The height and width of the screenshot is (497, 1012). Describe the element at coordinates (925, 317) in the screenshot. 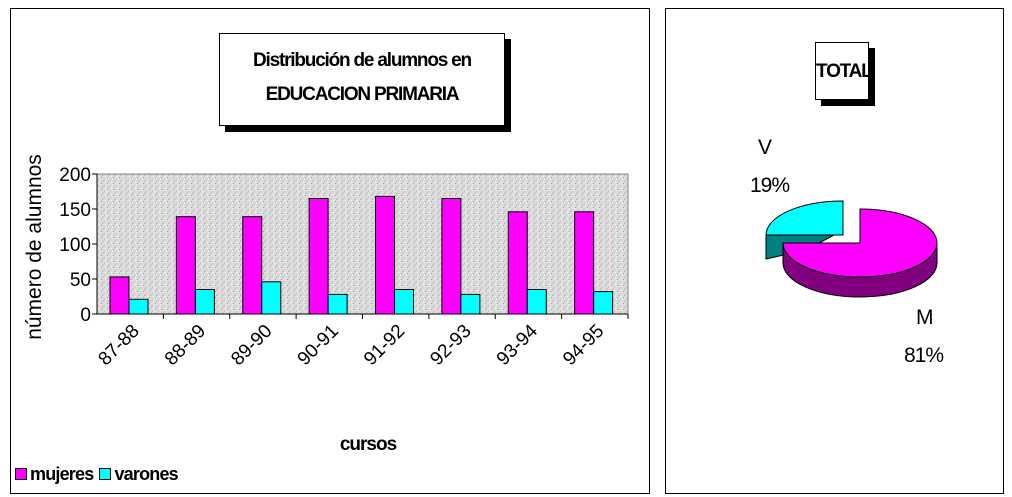

I see `pie-label-m-name: M` at that location.